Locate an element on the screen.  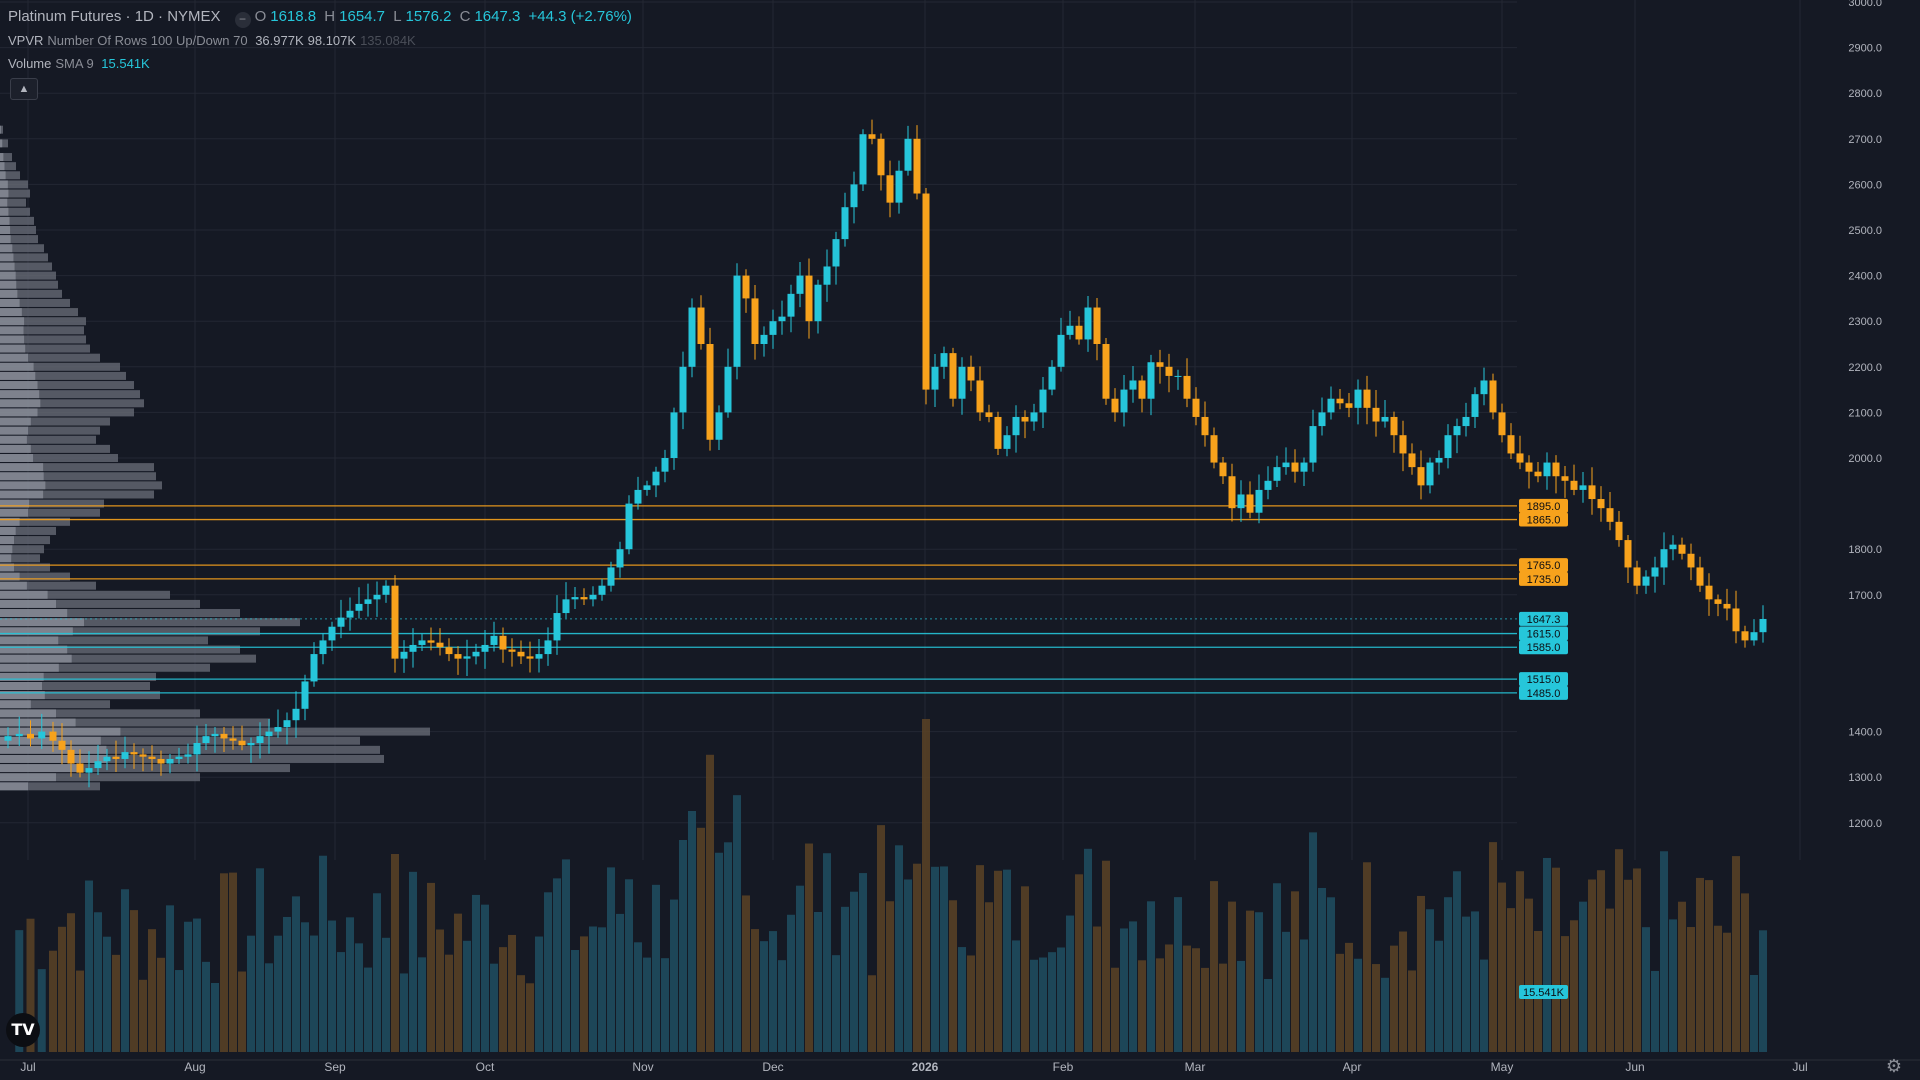
chevron-up-icon: ▲ is located at coordinates (24, 89).